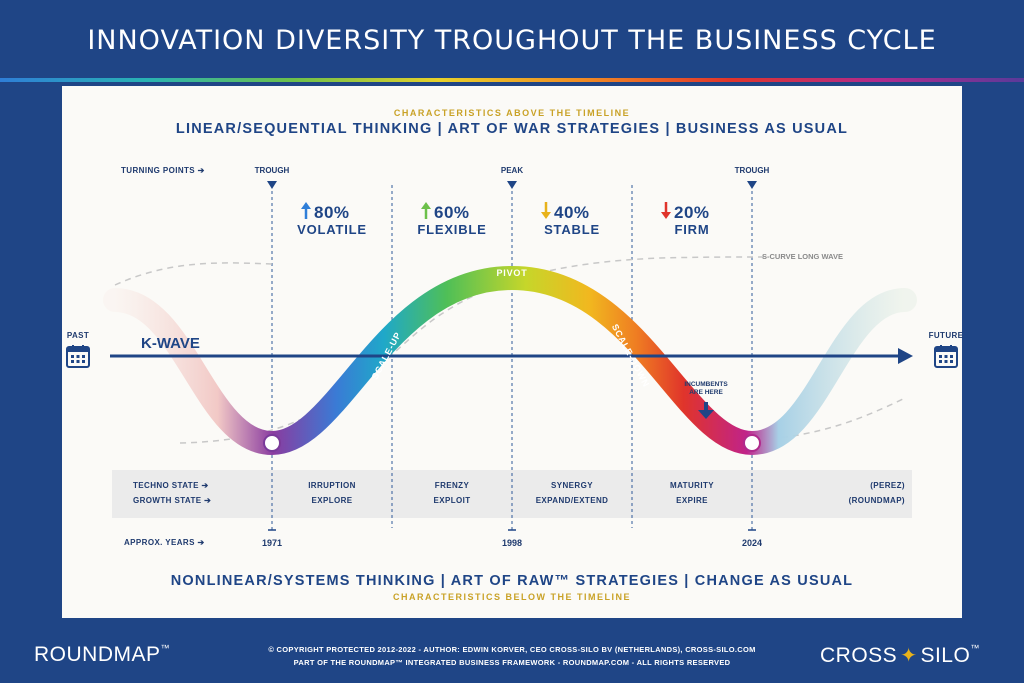  What do you see at coordinates (692, 500) in the screenshot?
I see `growth-state-4: EXPIRE` at bounding box center [692, 500].